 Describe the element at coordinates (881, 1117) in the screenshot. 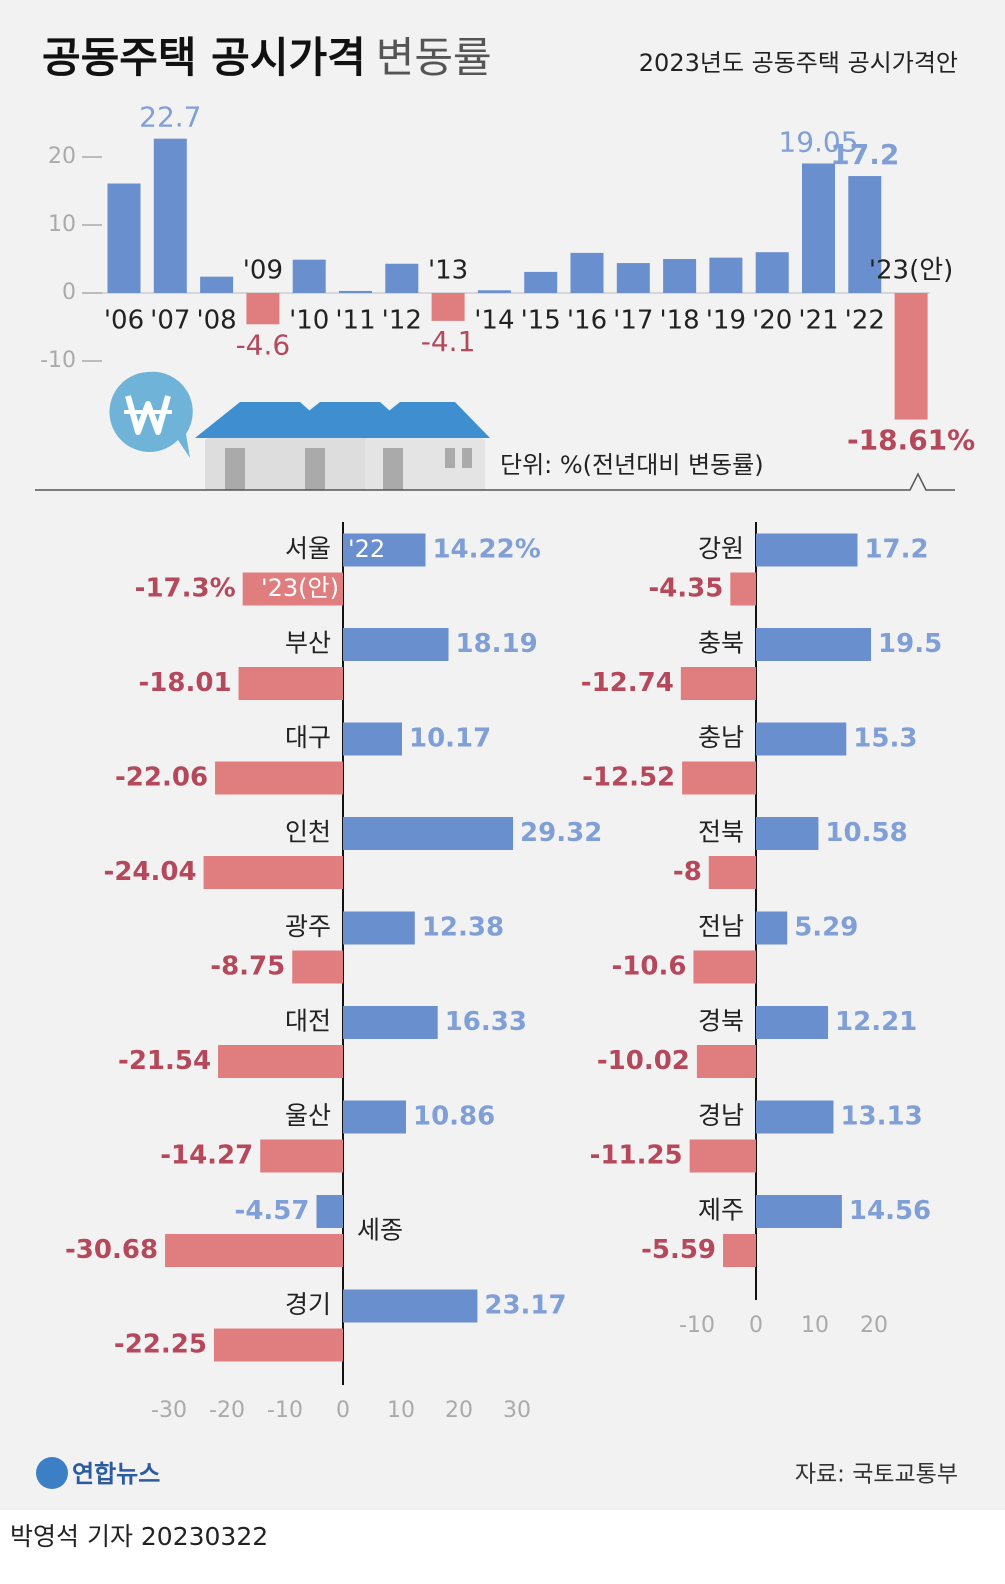

I see `value-label: 13.13` at that location.